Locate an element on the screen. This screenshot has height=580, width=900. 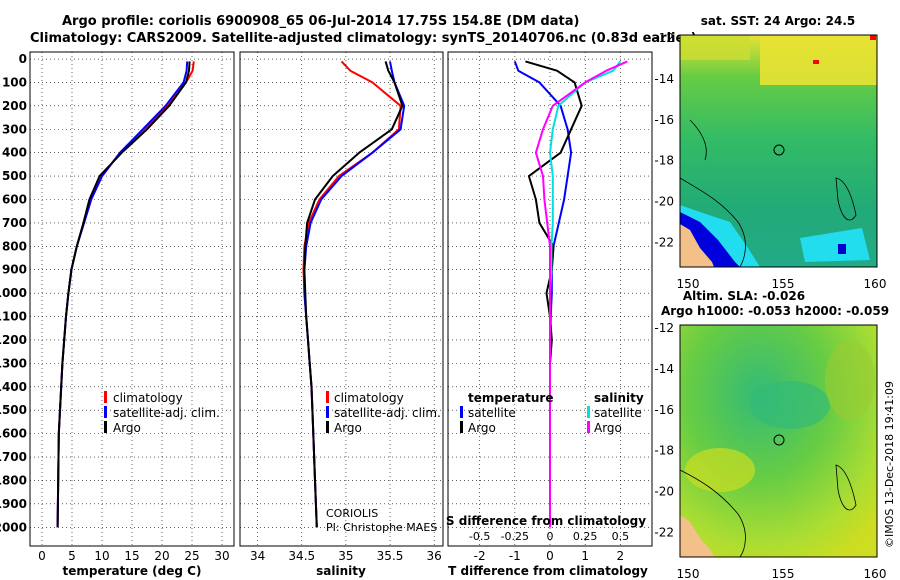
legend-t-satellite-label: satellite is located at coordinates (492, 413).